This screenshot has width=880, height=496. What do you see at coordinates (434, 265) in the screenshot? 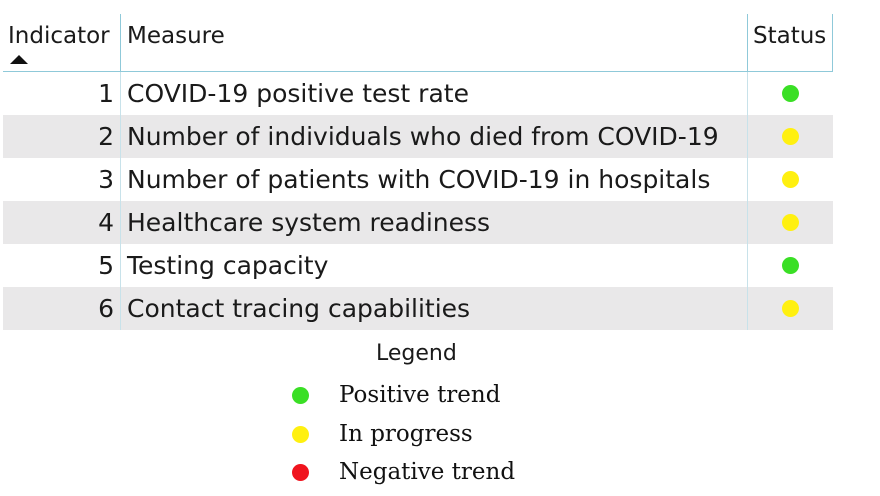
I see `measure-cell: Testing capacity` at bounding box center [434, 265].